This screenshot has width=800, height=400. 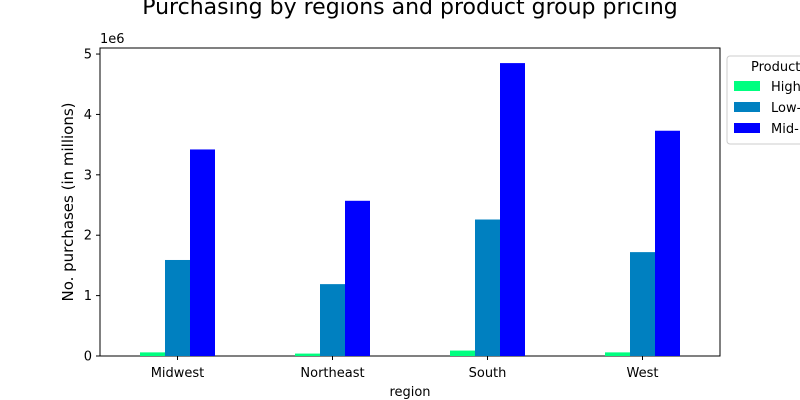 I want to click on y-offset-label: 1e6, so click(x=112, y=39).